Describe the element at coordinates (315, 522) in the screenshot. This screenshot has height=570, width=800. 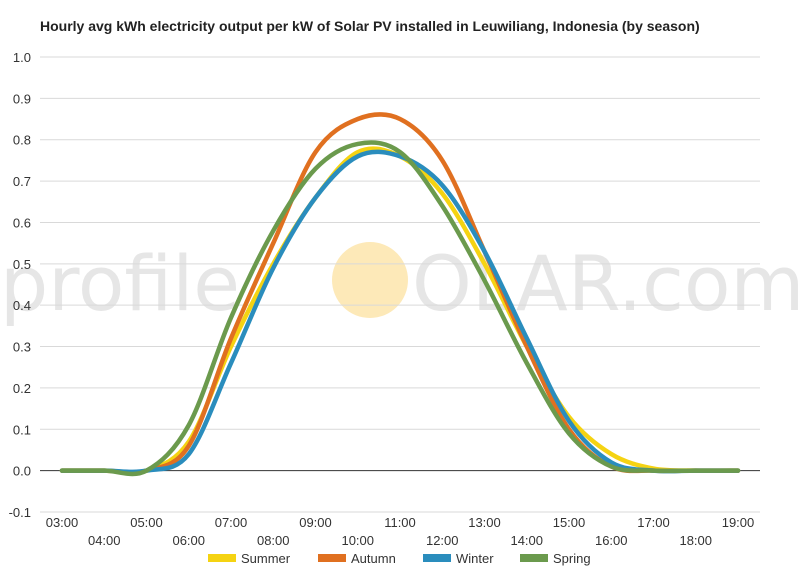
I see `x-tick-label: 09:00` at that location.